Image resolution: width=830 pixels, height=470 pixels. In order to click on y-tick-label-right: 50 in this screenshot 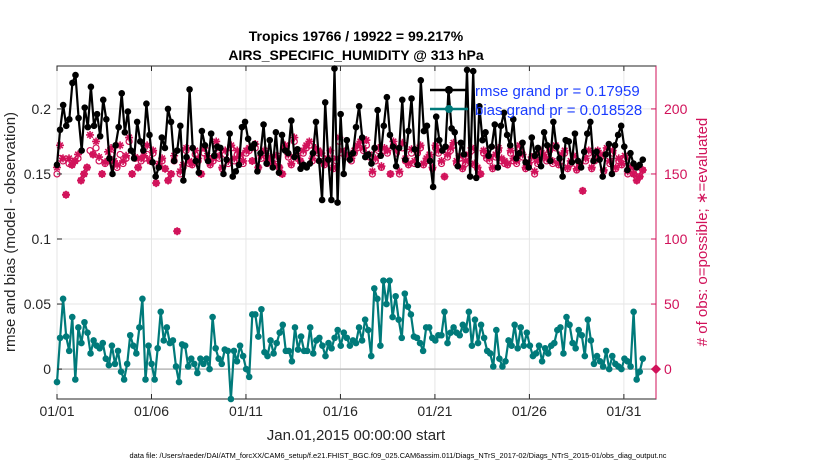, I will do `click(672, 304)`.